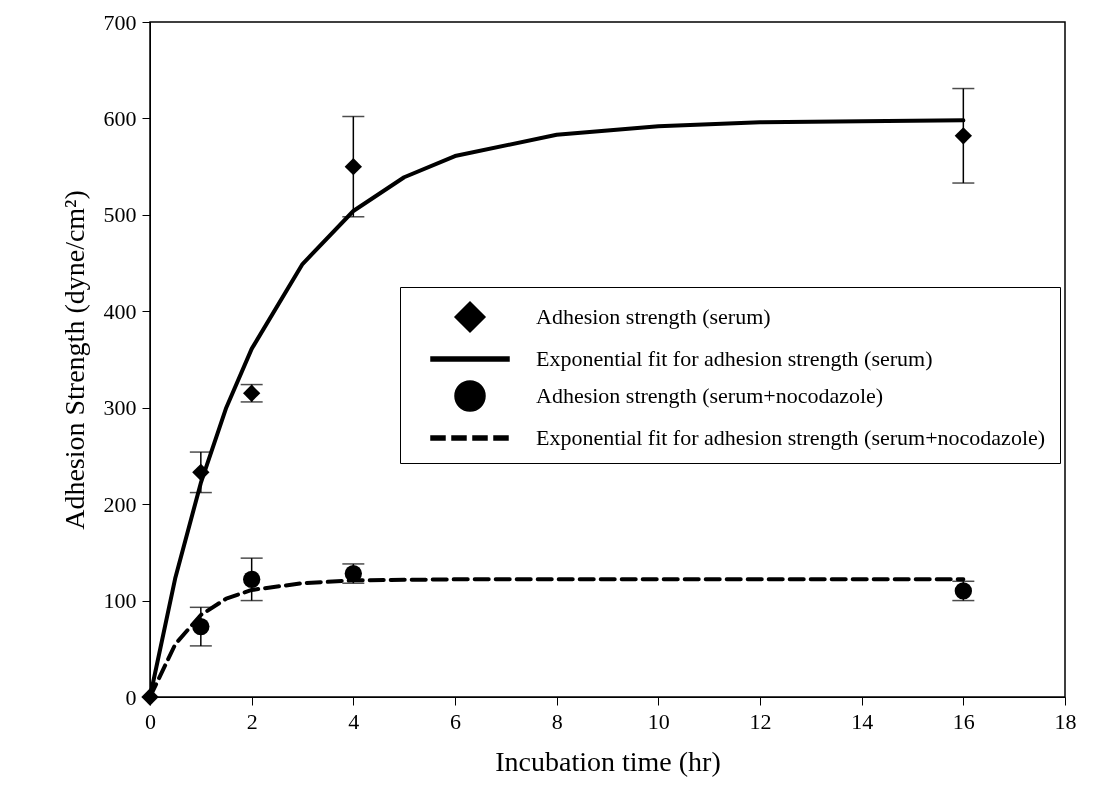 Image resolution: width=1096 pixels, height=792 pixels. What do you see at coordinates (734, 358) in the screenshot?
I see `legend-label: Exponential fit for adhesion strength (serum)` at bounding box center [734, 358].